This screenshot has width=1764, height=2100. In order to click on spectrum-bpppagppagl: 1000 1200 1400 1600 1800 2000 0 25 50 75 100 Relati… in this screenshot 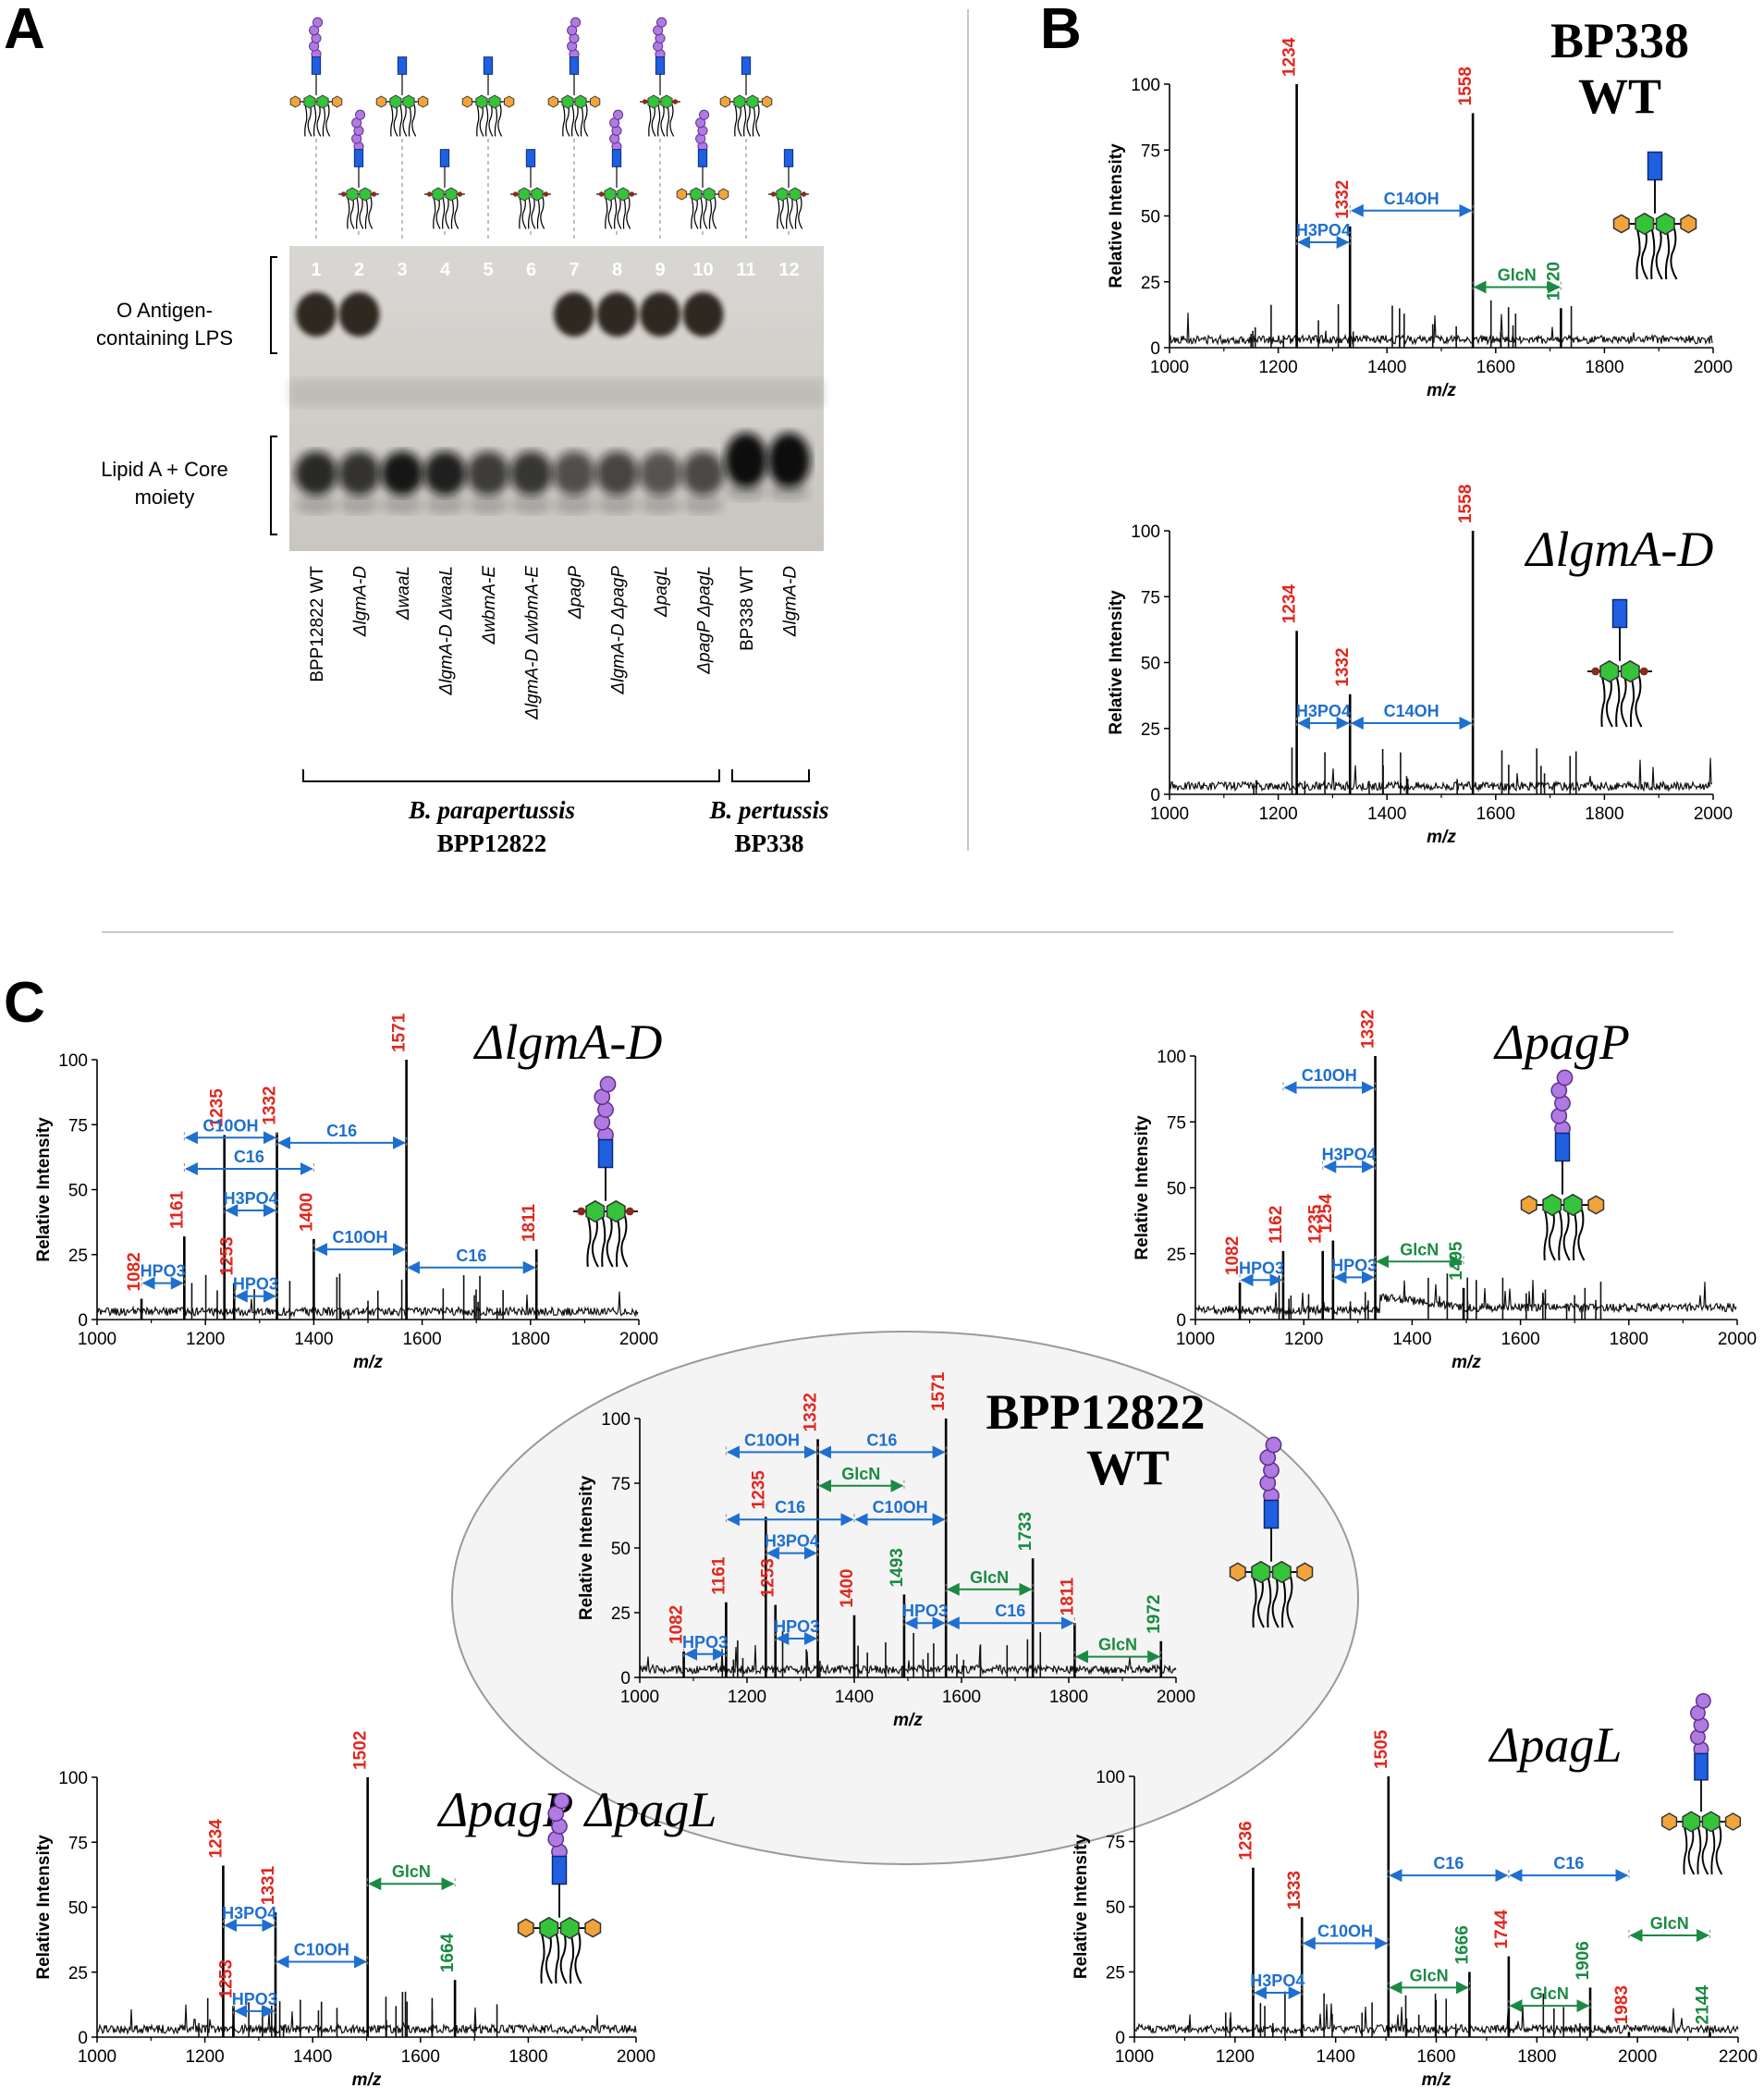, I will do `click(375, 1911)`.